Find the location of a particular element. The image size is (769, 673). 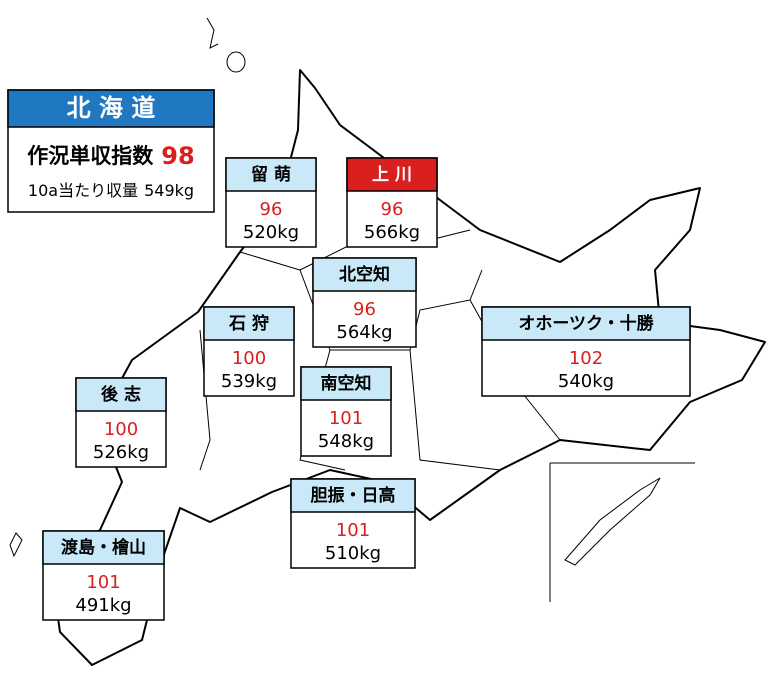

region-yield: 526kg is located at coordinates (121, 452).